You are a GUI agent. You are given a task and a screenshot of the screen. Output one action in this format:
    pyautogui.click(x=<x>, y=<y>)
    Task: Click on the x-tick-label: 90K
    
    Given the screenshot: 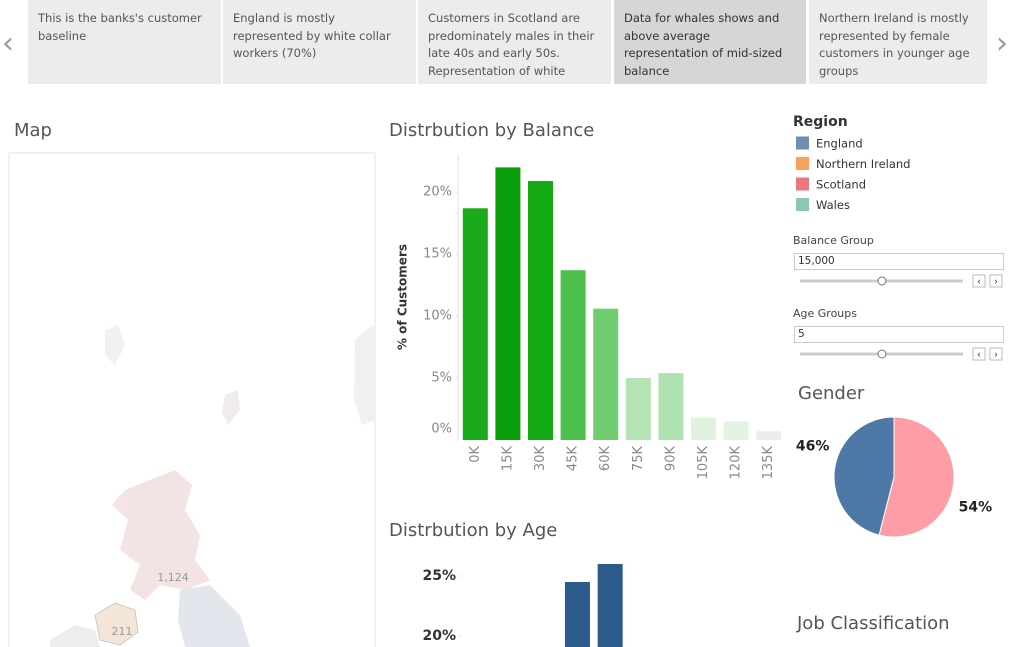 What is the action you would take?
    pyautogui.click(x=670, y=459)
    